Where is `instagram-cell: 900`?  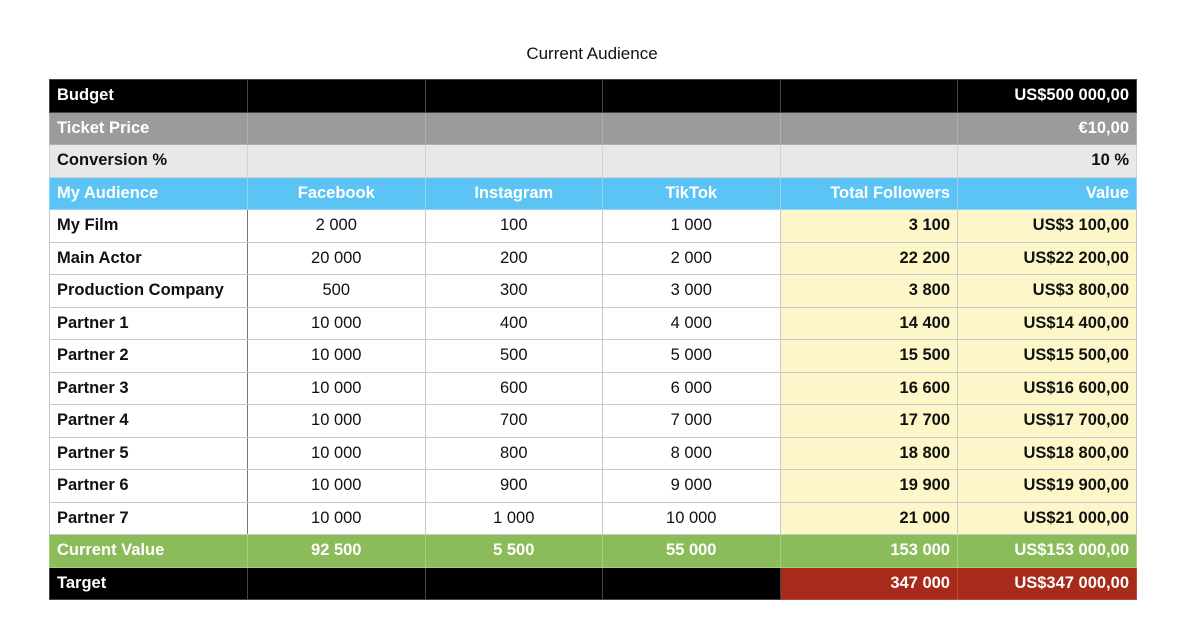 instagram-cell: 900 is located at coordinates (513, 486).